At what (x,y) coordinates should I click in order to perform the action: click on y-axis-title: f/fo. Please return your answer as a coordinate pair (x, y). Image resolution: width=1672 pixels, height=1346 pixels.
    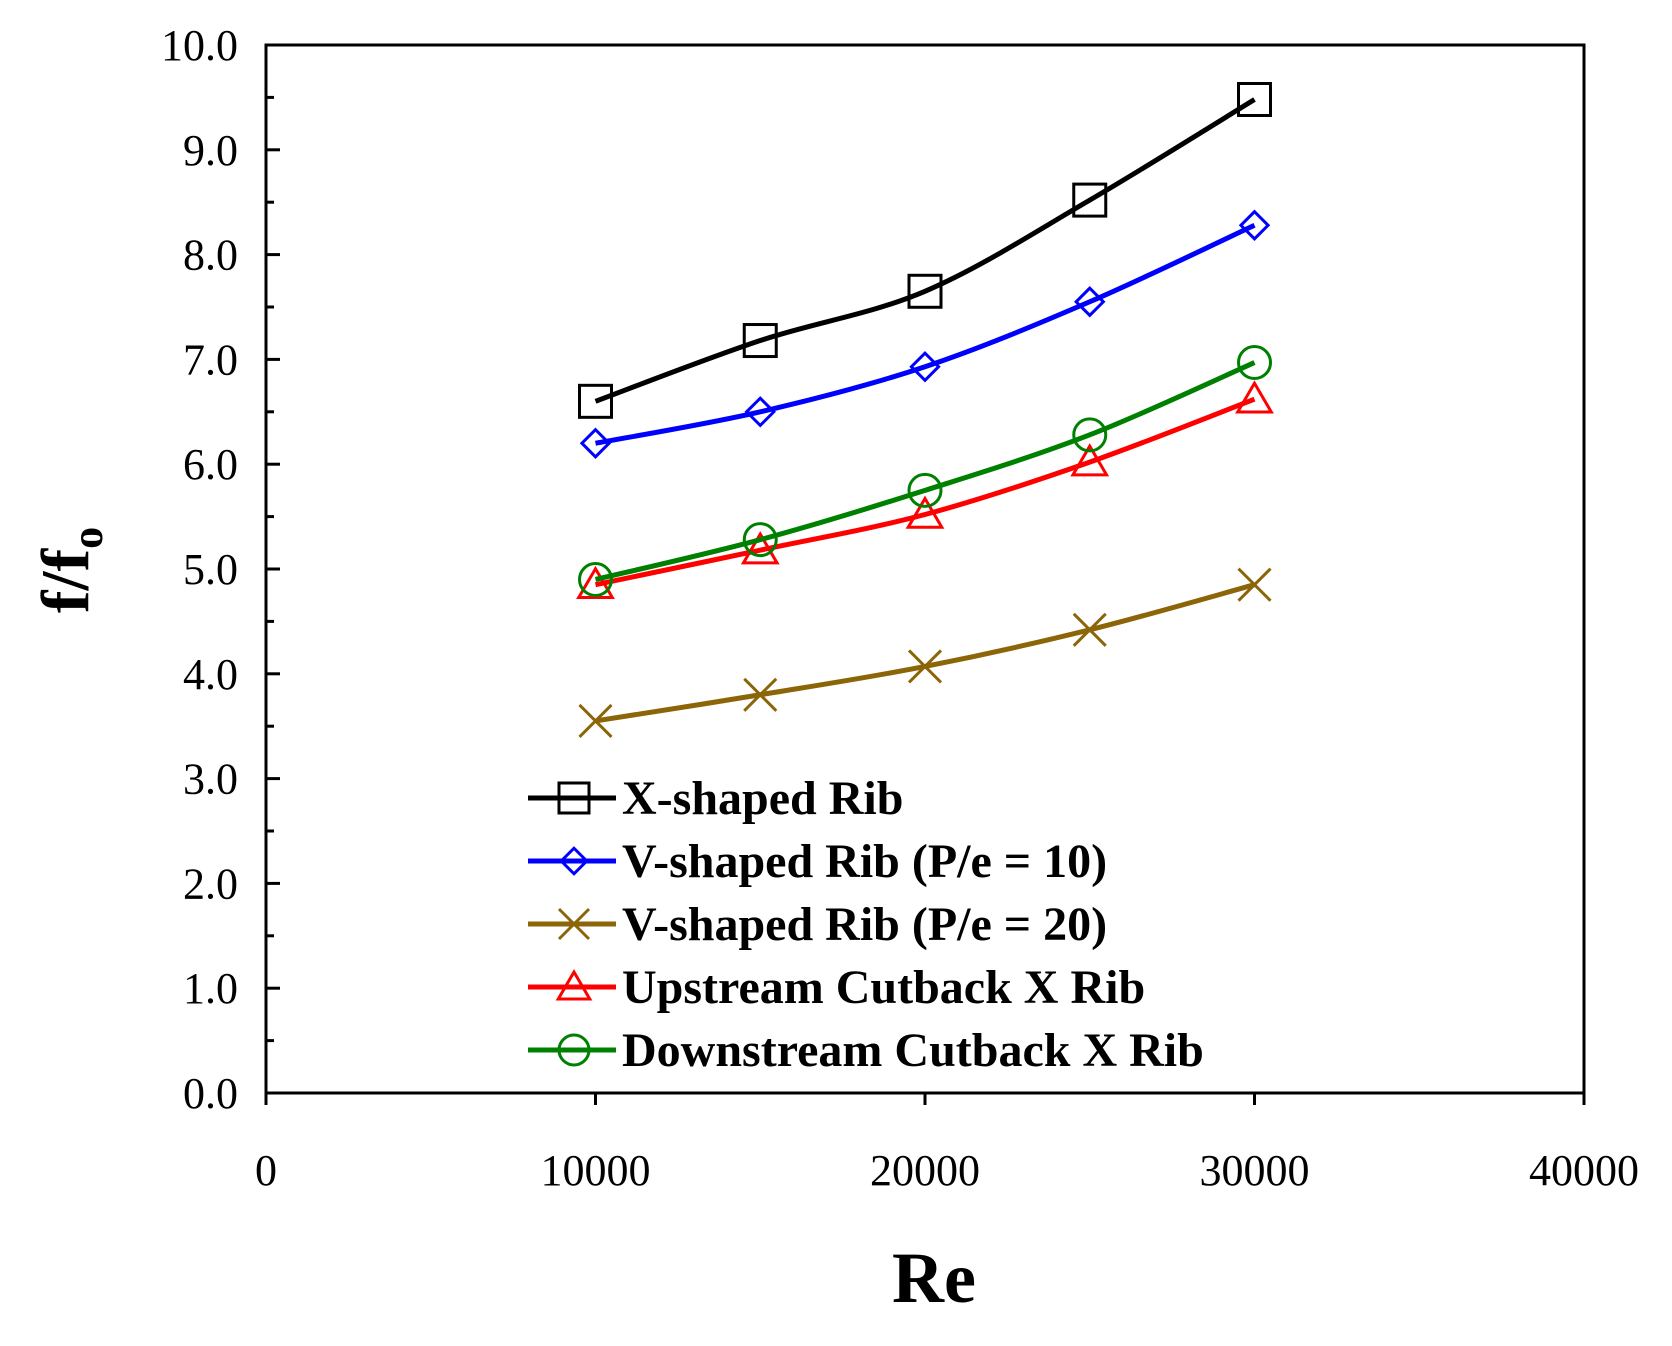
    Looking at the image, I should click on (69, 570).